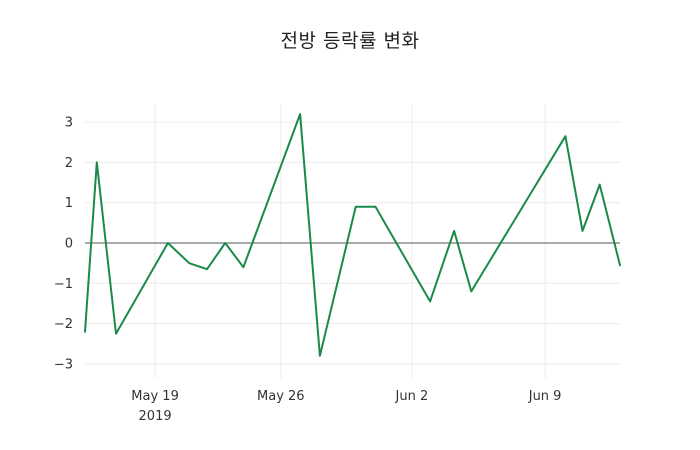 Image resolution: width=700 pixels, height=450 pixels. What do you see at coordinates (63, 324) in the screenshot?
I see `y-tick-label: −2` at bounding box center [63, 324].